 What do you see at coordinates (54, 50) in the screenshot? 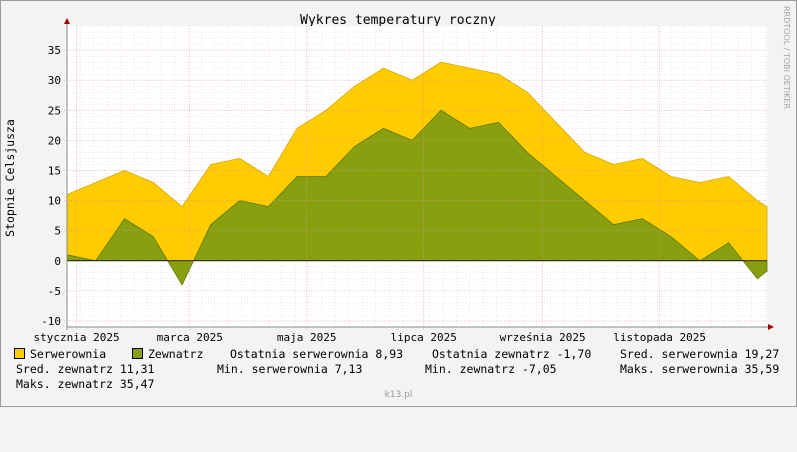
I see `y-tick-label: 35` at bounding box center [54, 50].